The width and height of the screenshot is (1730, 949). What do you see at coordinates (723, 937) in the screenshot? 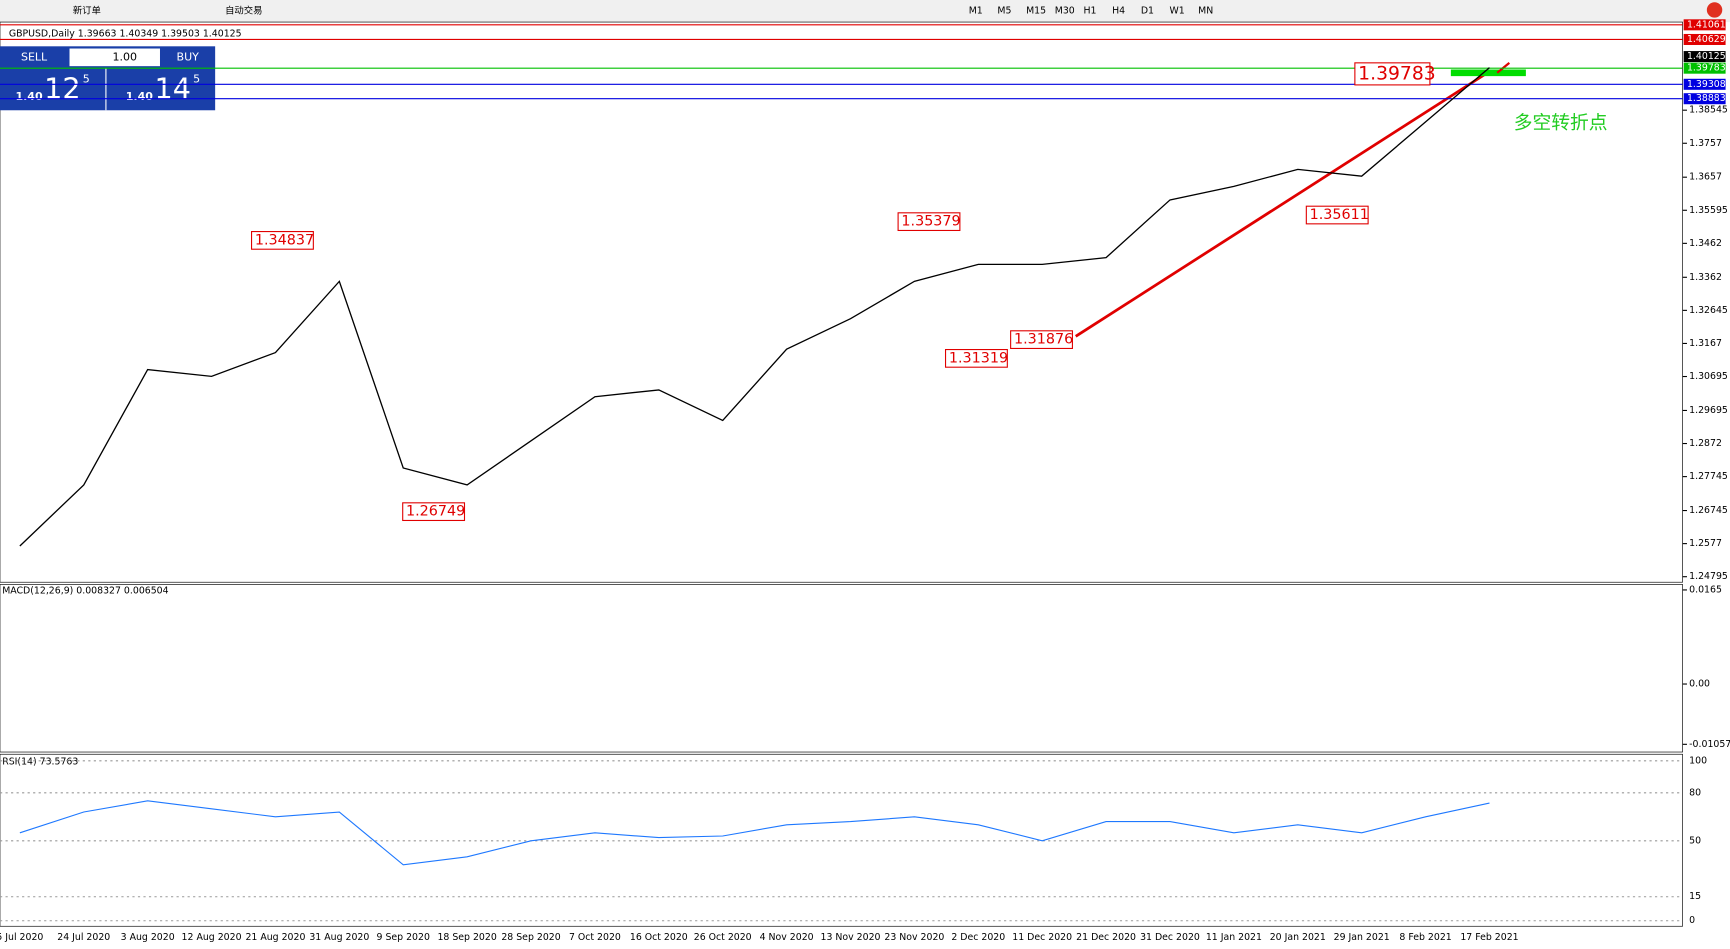
I see `x-tick-label: 26 Oct 2020` at bounding box center [723, 937].